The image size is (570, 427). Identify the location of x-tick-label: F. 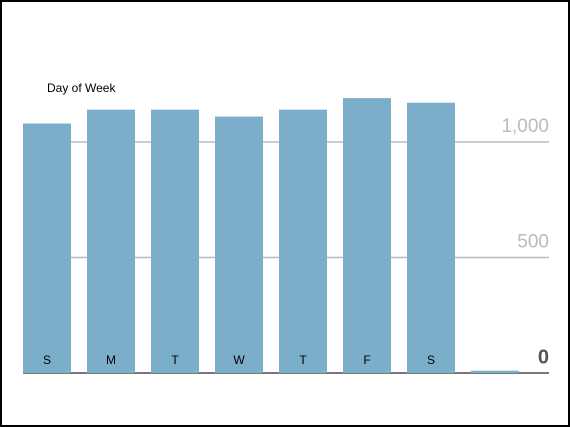
(366, 360).